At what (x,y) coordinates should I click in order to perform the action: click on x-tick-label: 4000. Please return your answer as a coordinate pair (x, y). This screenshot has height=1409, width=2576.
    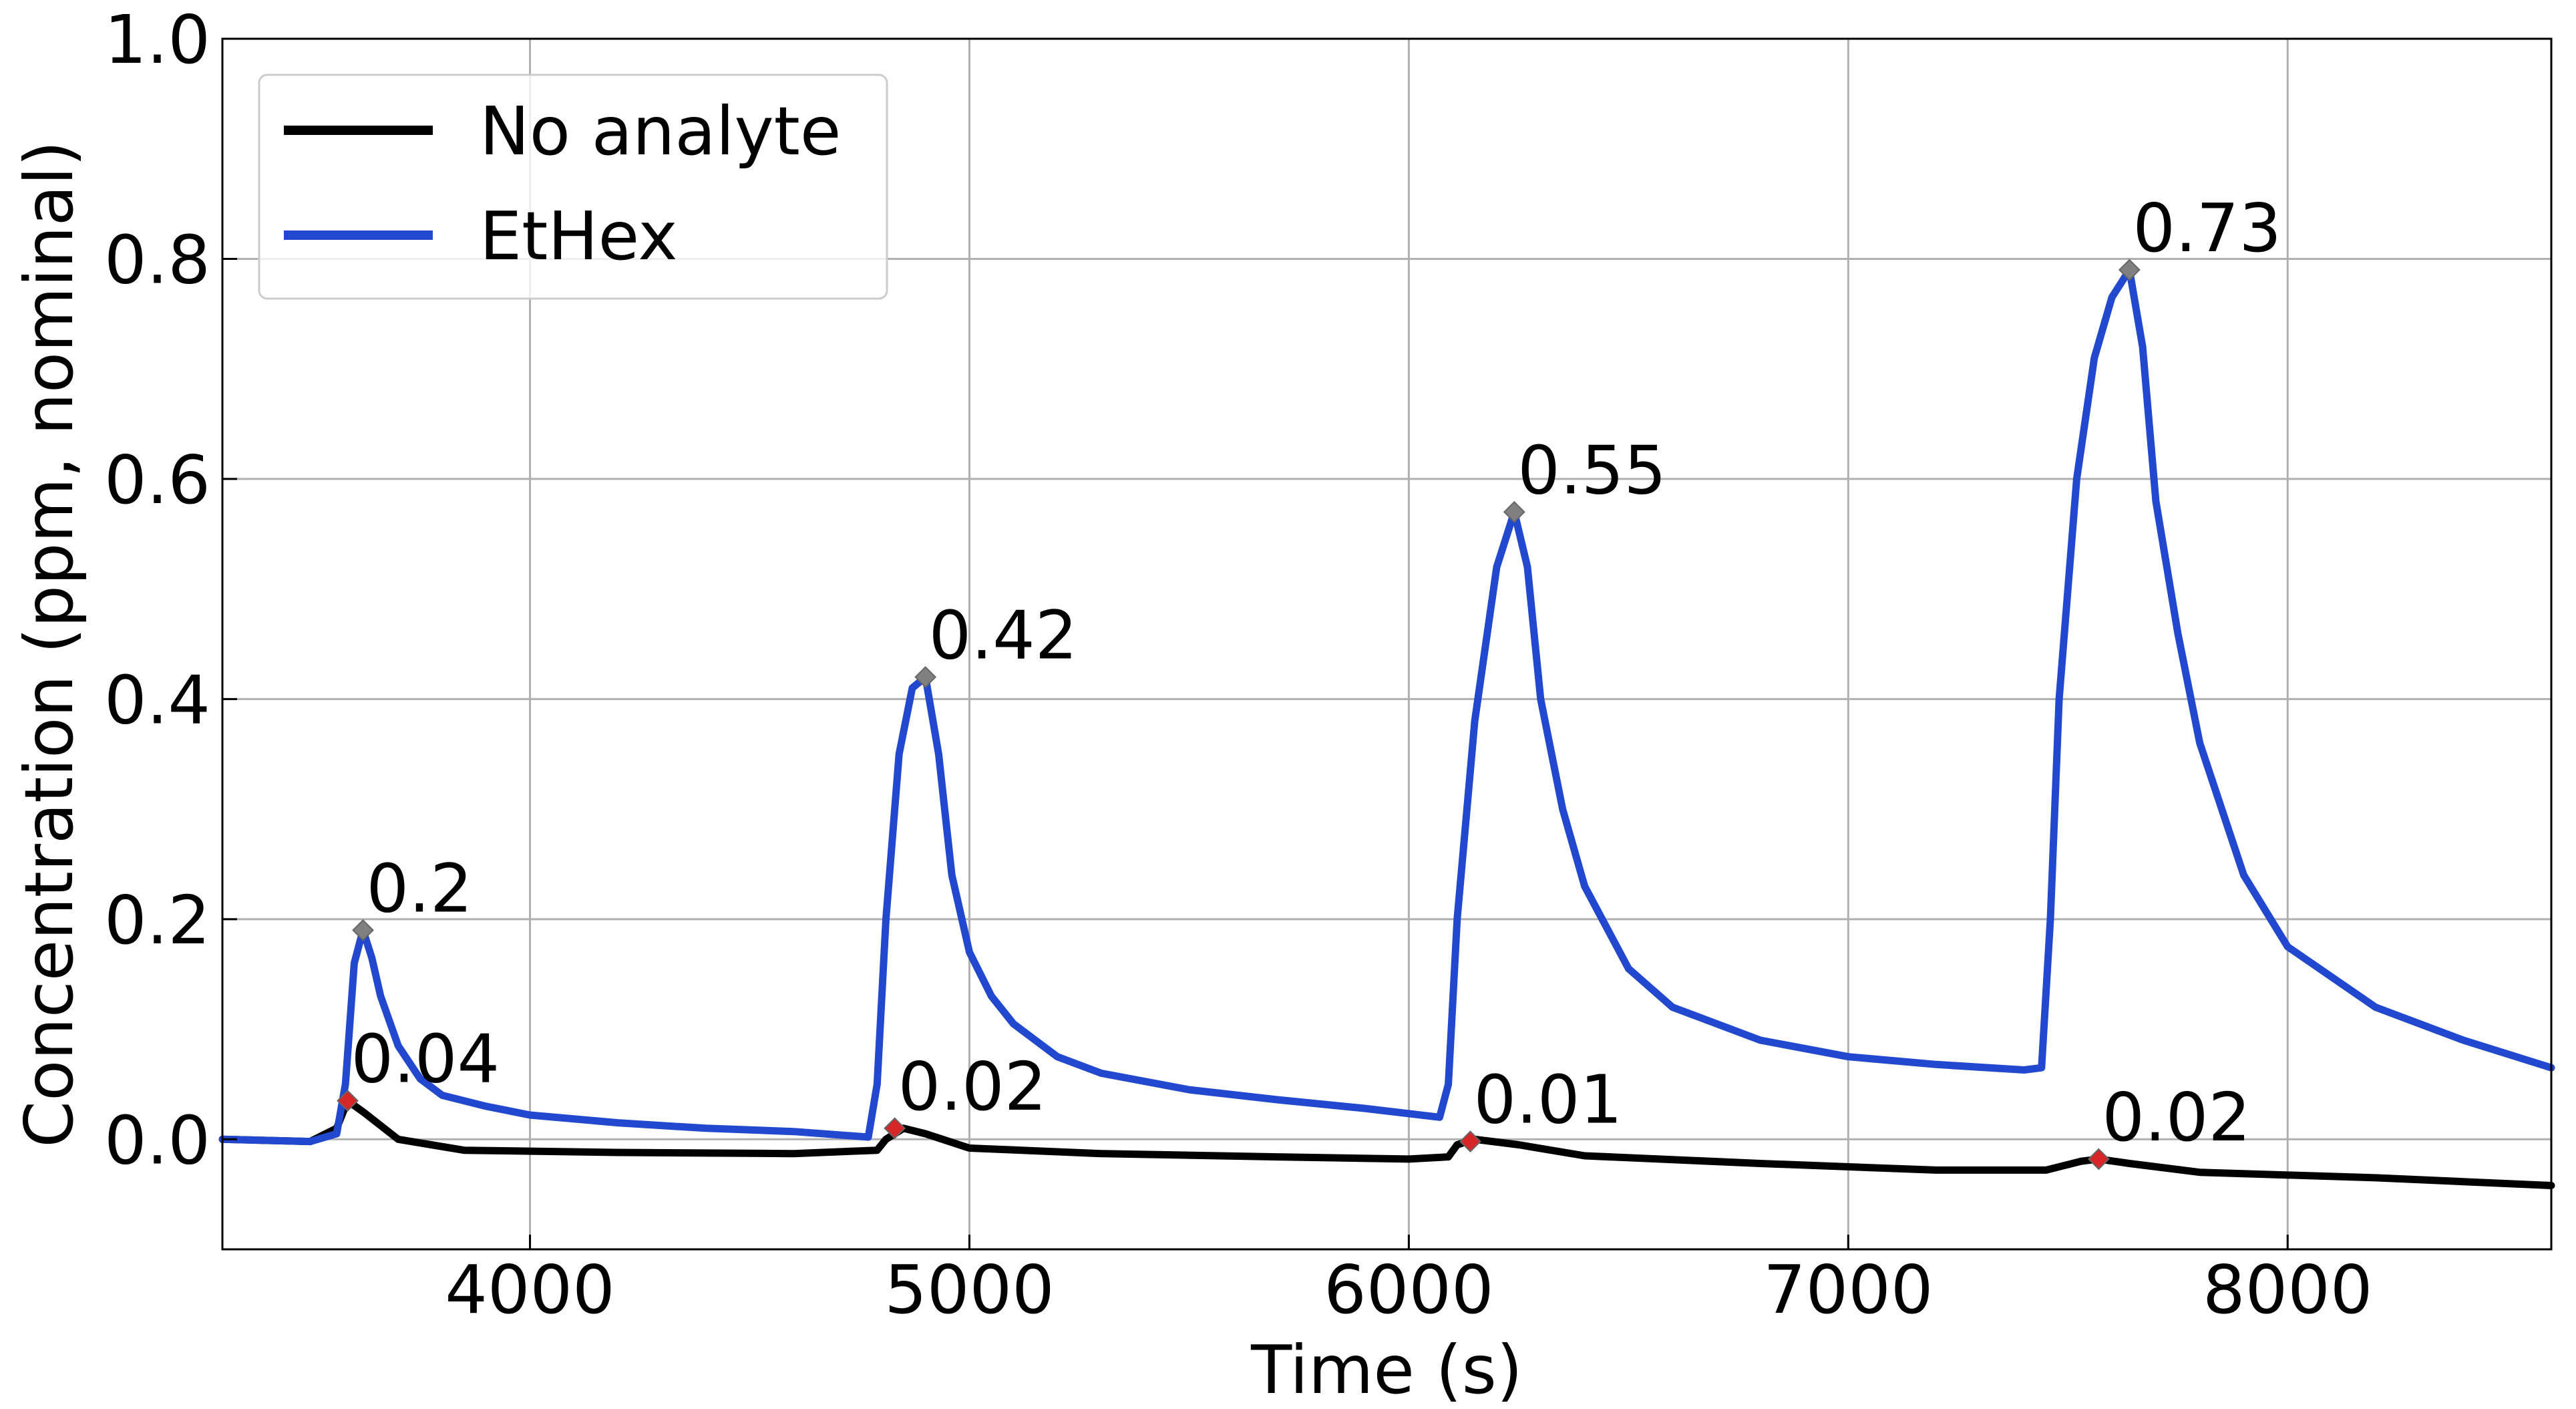
    Looking at the image, I should click on (530, 1290).